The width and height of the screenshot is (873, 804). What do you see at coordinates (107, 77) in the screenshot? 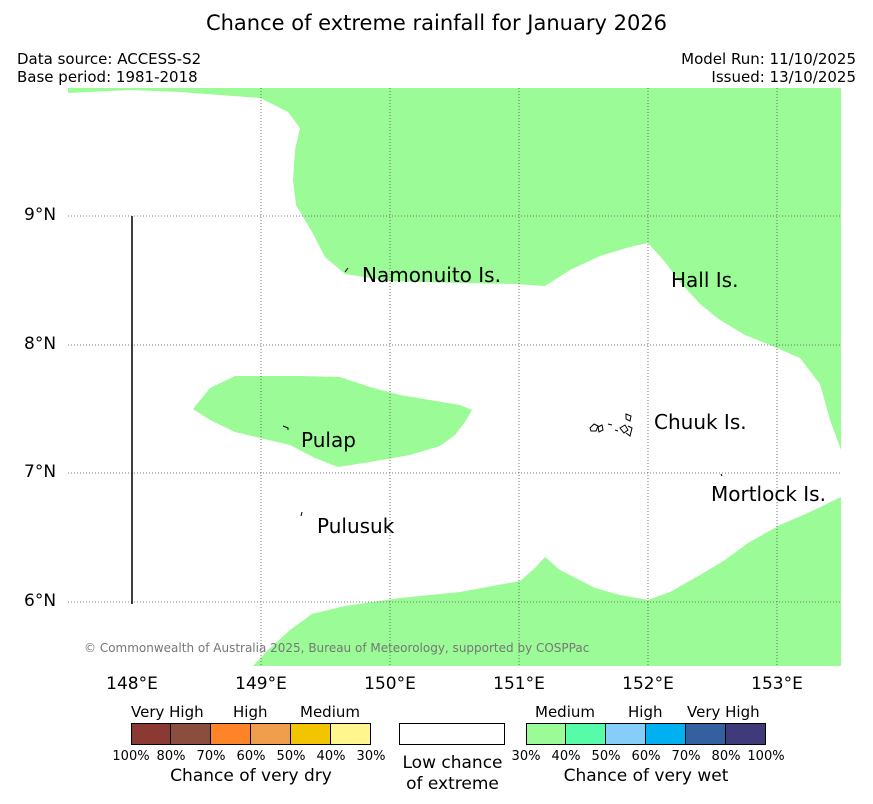
I see `base-period: Base period: 1981-2018` at bounding box center [107, 77].